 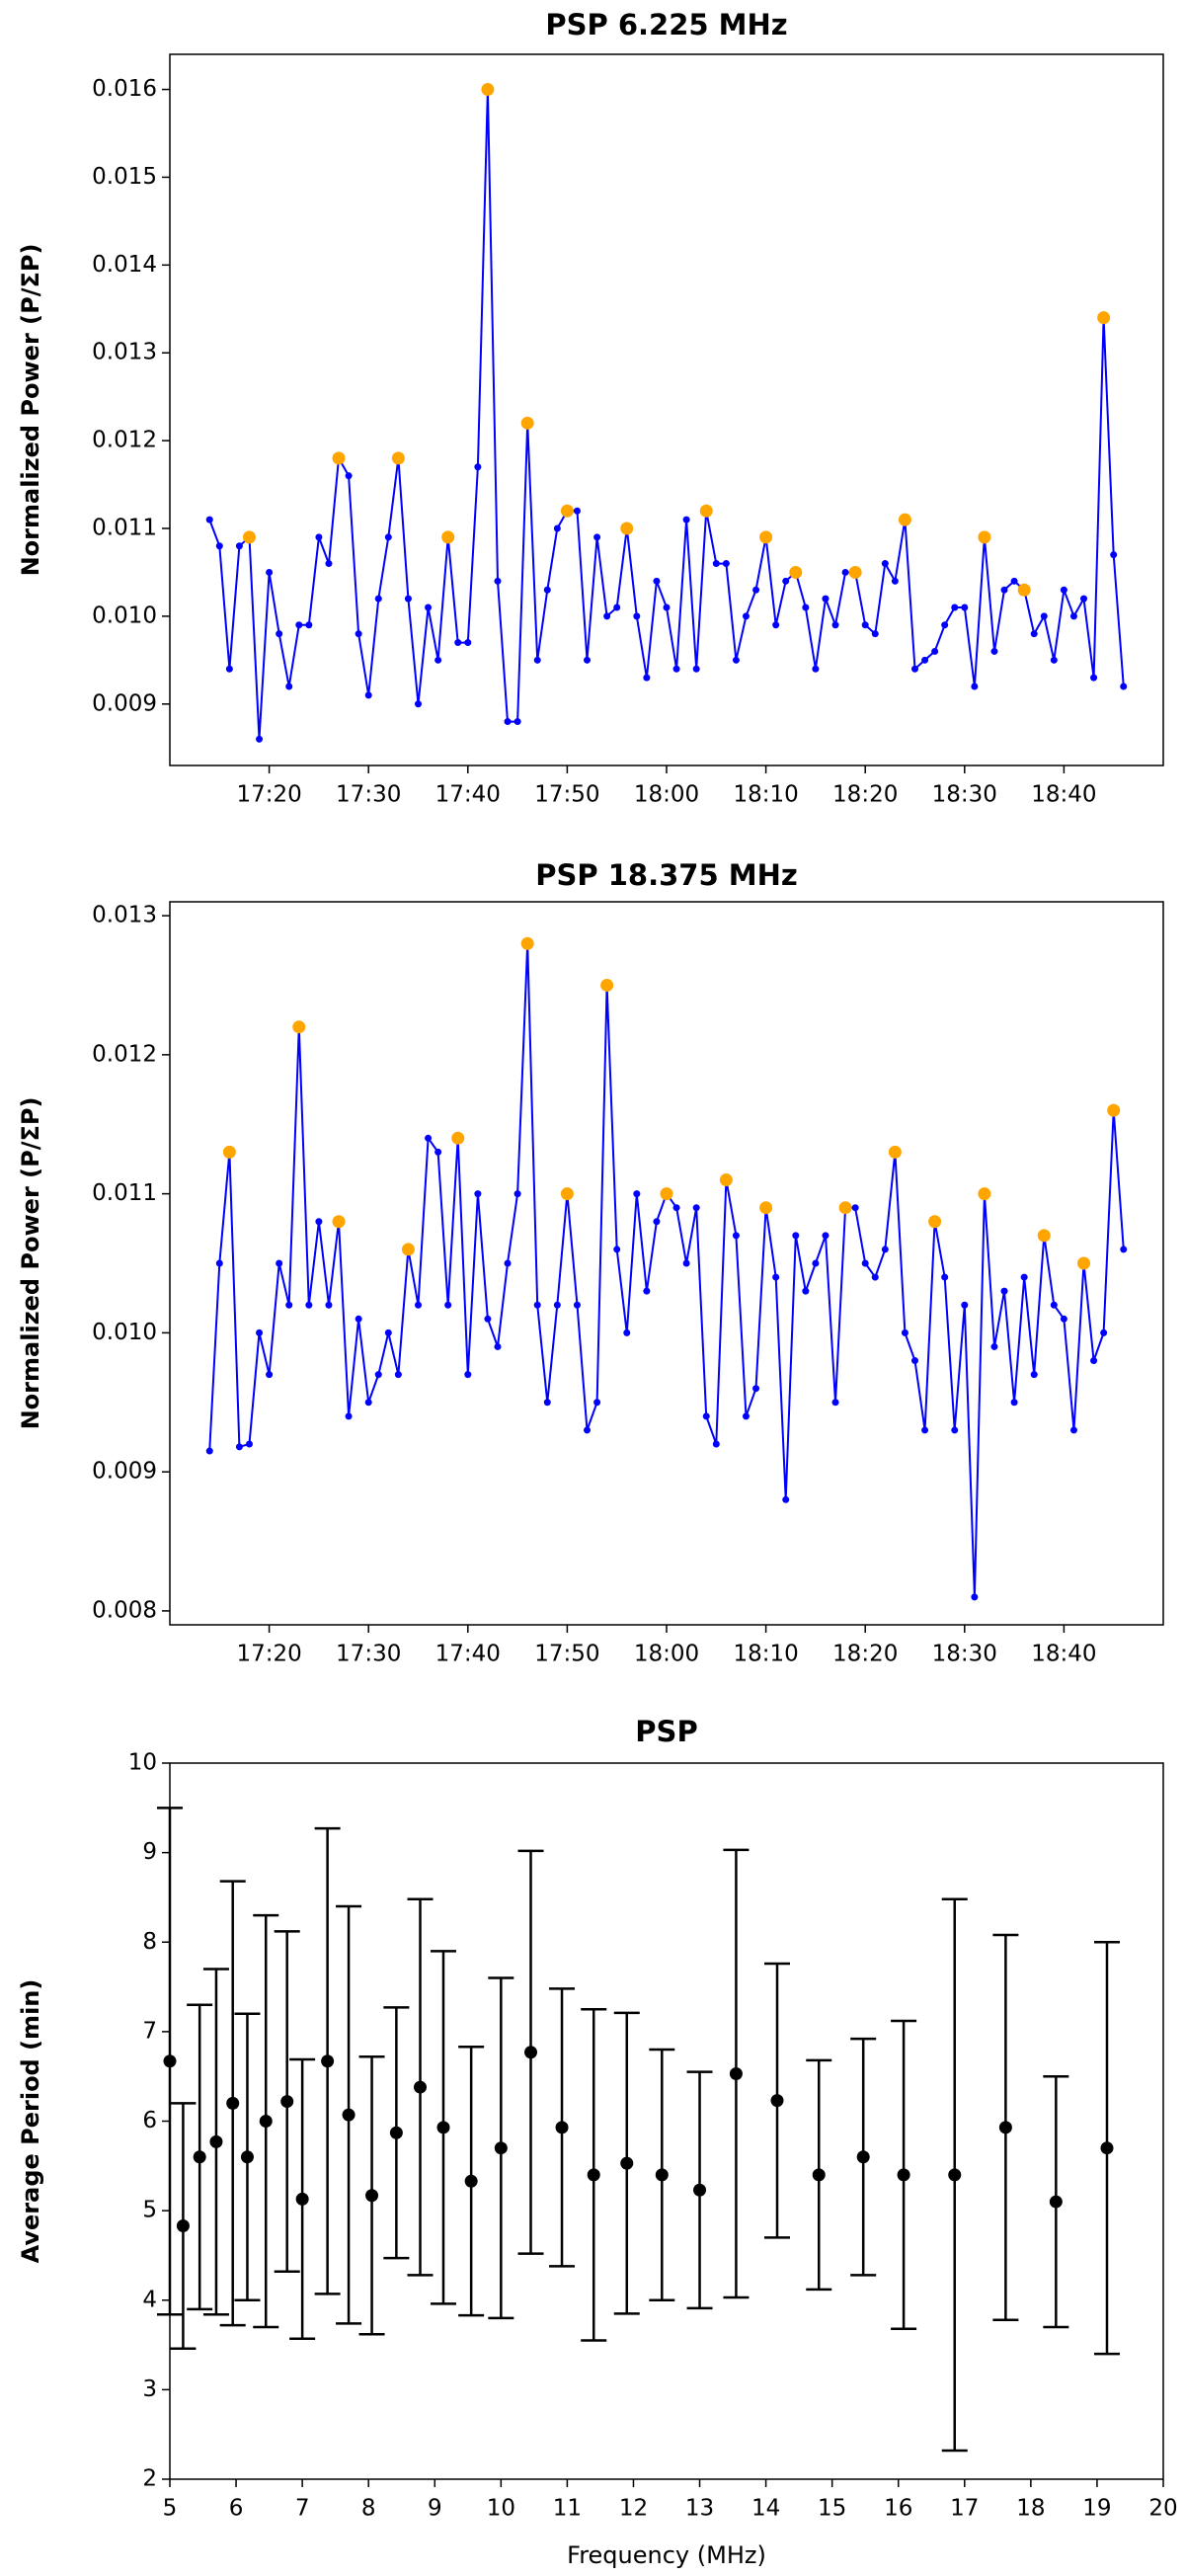 What do you see at coordinates (268, 795) in the screenshot?
I see `x-tick-label: 17:20` at bounding box center [268, 795].